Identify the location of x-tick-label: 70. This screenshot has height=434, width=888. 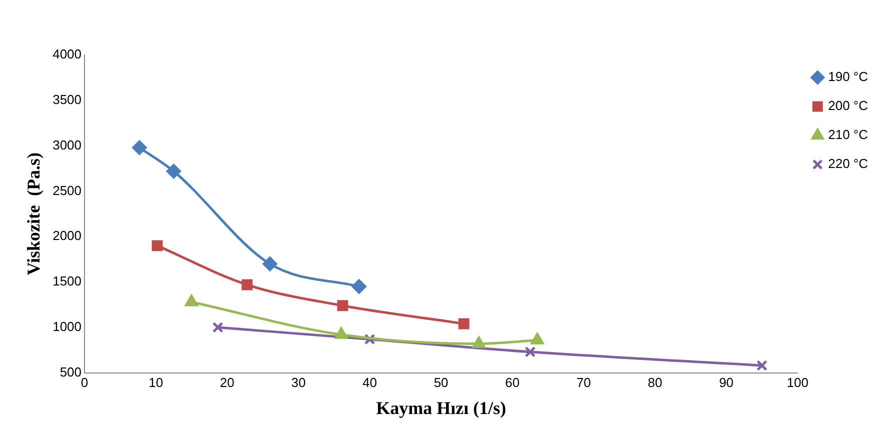
(583, 382).